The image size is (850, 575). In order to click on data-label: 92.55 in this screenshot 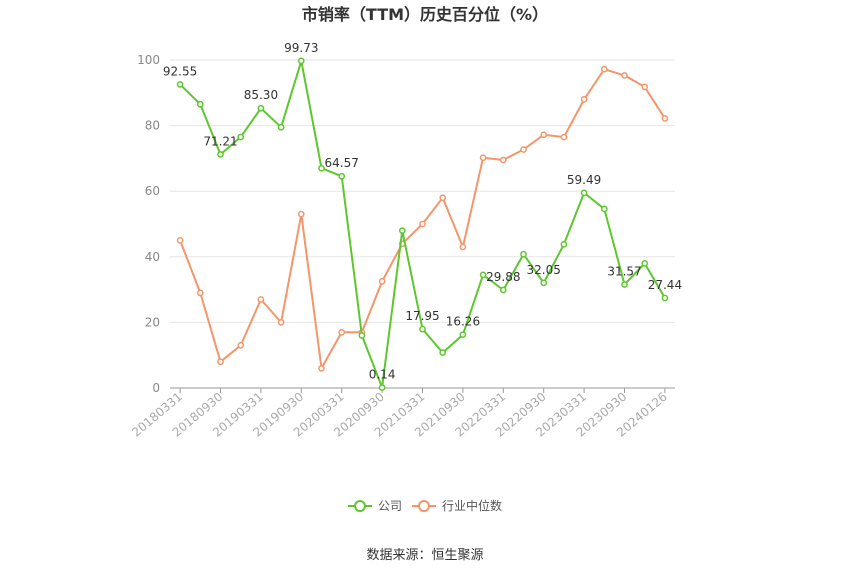, I will do `click(180, 71)`.